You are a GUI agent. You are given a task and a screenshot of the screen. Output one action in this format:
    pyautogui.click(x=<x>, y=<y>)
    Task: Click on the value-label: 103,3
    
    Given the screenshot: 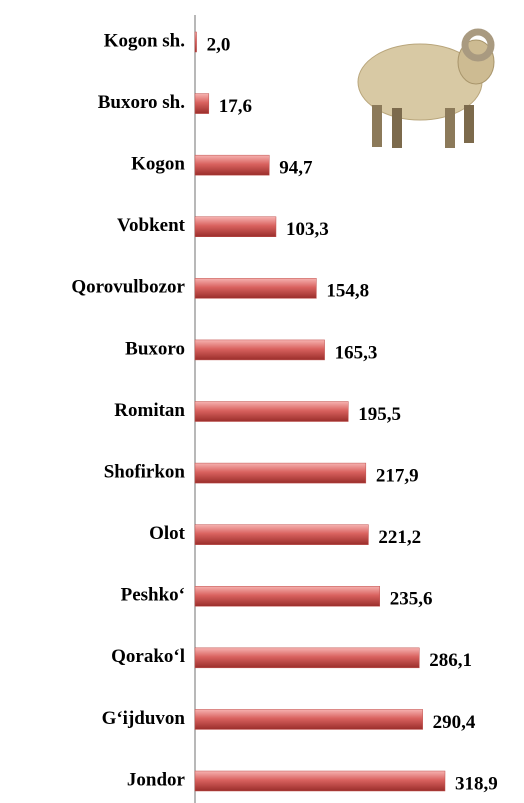 What is the action you would take?
    pyautogui.click(x=307, y=229)
    